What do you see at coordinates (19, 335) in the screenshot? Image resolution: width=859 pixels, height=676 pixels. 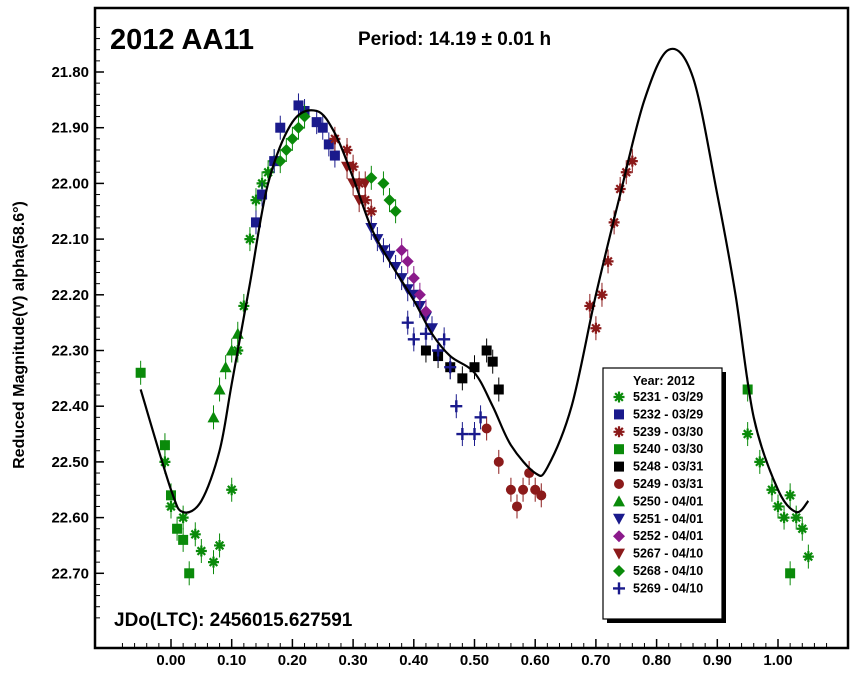 I see `y-axis-label: Reduced Magnitude(V) alpha(58.6°)` at bounding box center [19, 335].